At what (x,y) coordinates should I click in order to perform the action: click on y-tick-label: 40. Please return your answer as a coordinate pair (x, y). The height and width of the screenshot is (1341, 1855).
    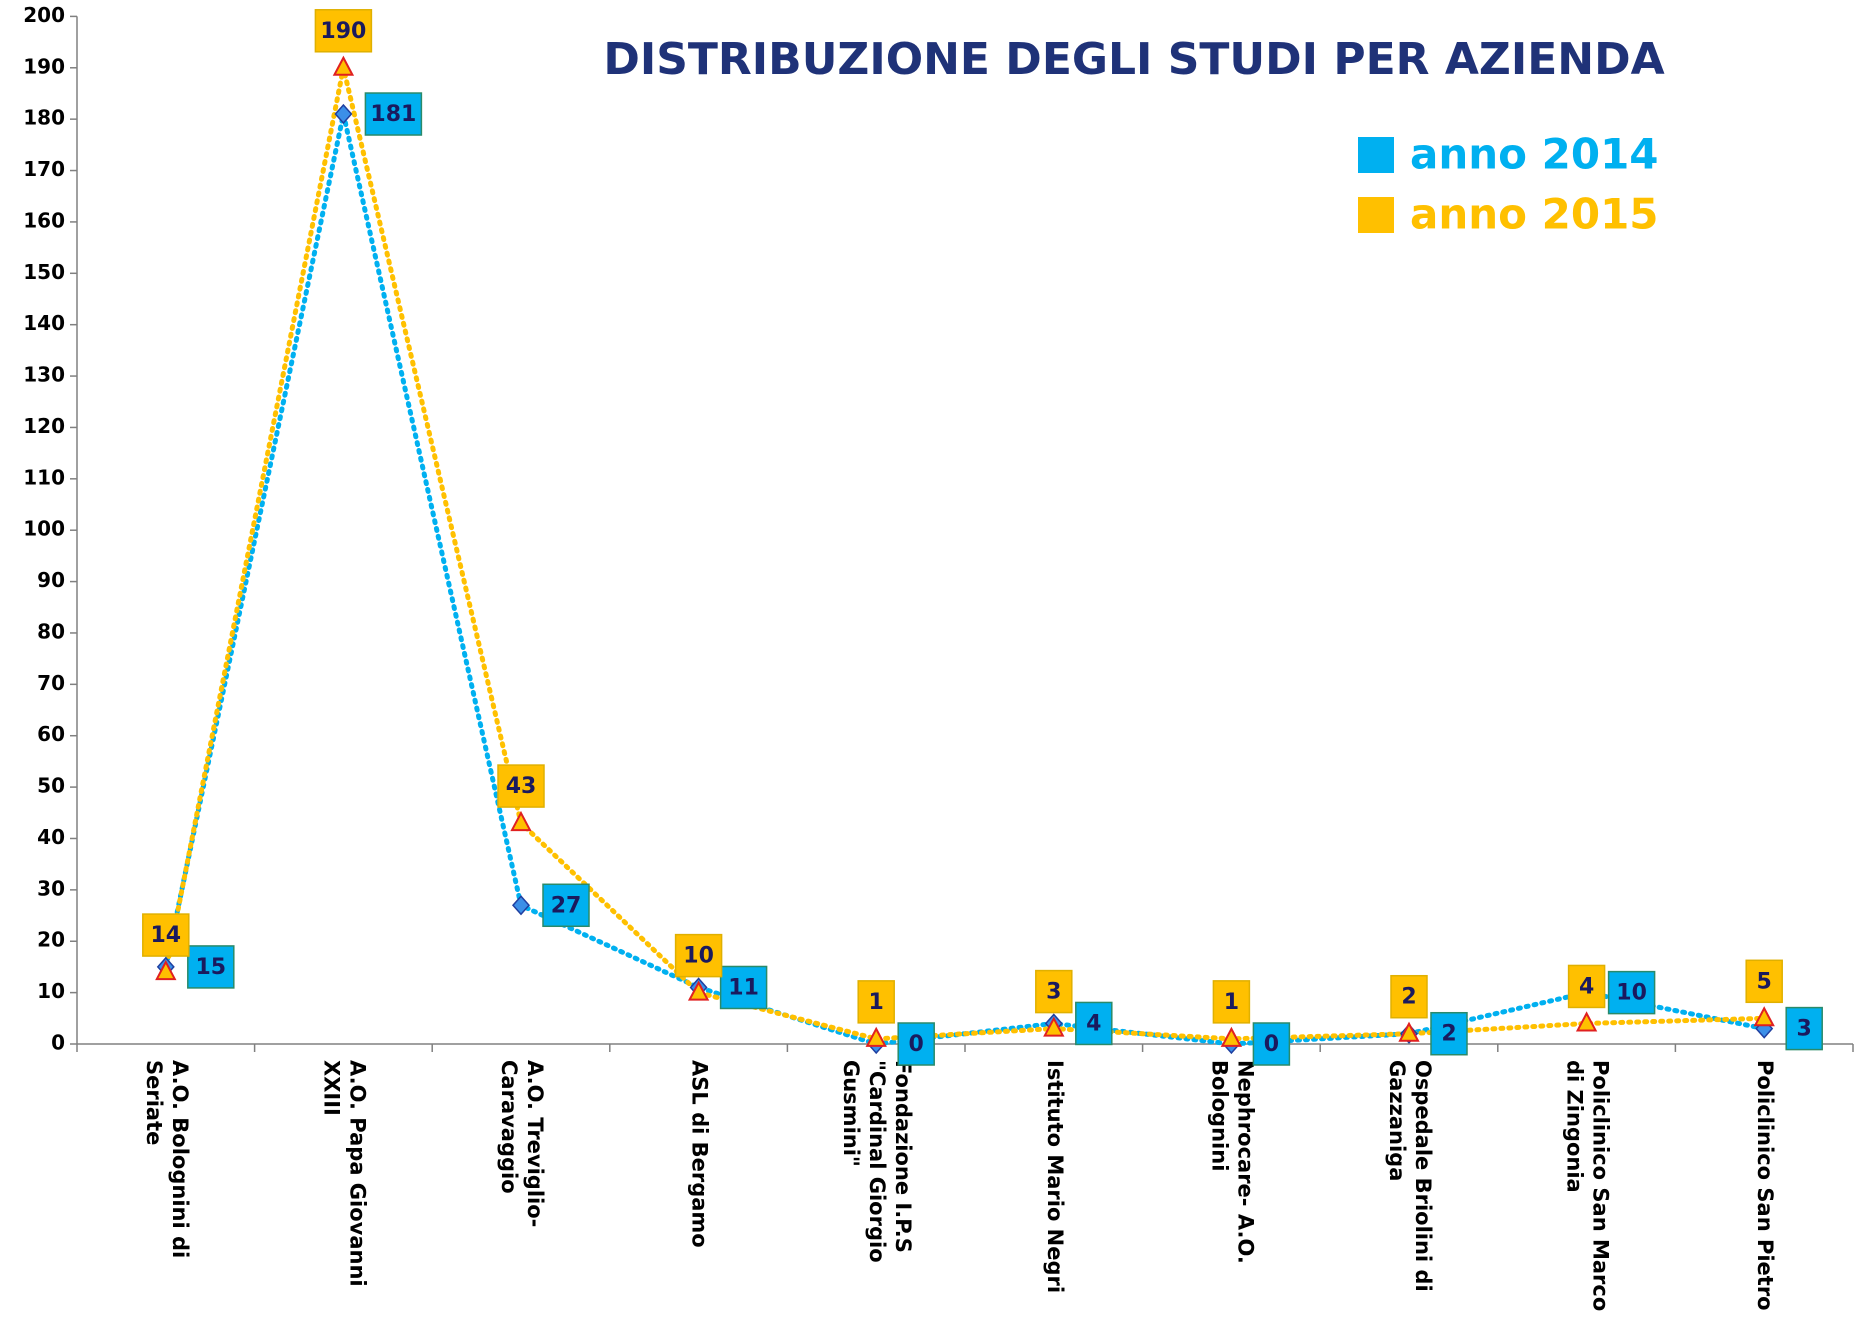
    Looking at the image, I should click on (51, 837).